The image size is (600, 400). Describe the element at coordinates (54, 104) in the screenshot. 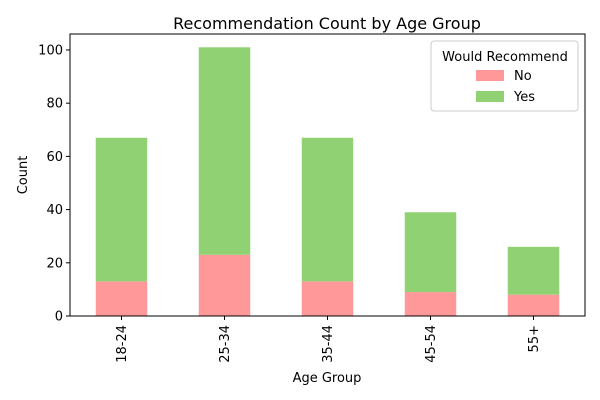

I see `y-tick-label: 80` at that location.